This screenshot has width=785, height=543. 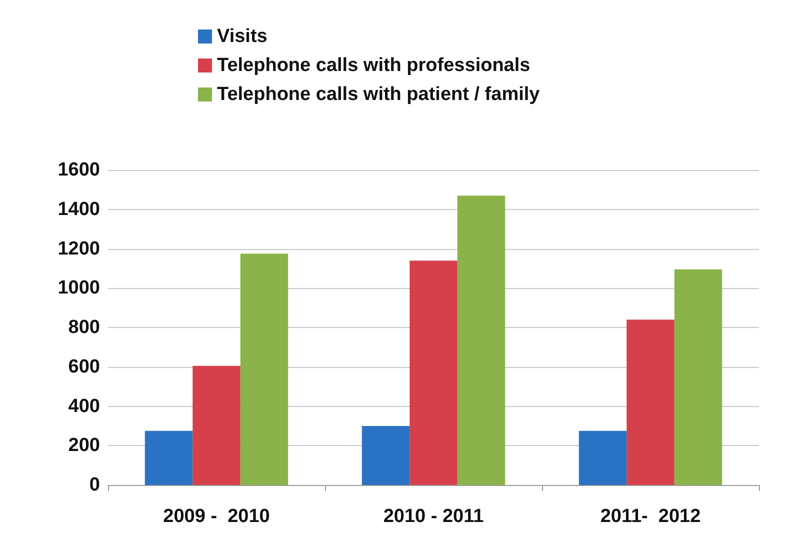 What do you see at coordinates (84, 406) in the screenshot?
I see `y-tick-label: 400` at bounding box center [84, 406].